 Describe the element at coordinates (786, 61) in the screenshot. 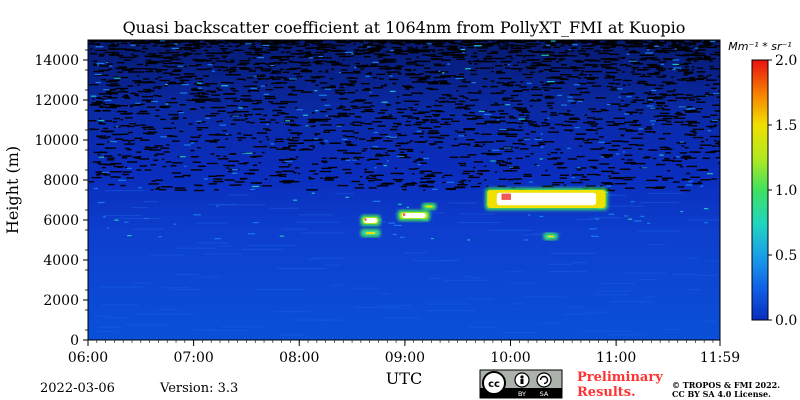

I see `colorbar-tick-label: 2.0` at that location.